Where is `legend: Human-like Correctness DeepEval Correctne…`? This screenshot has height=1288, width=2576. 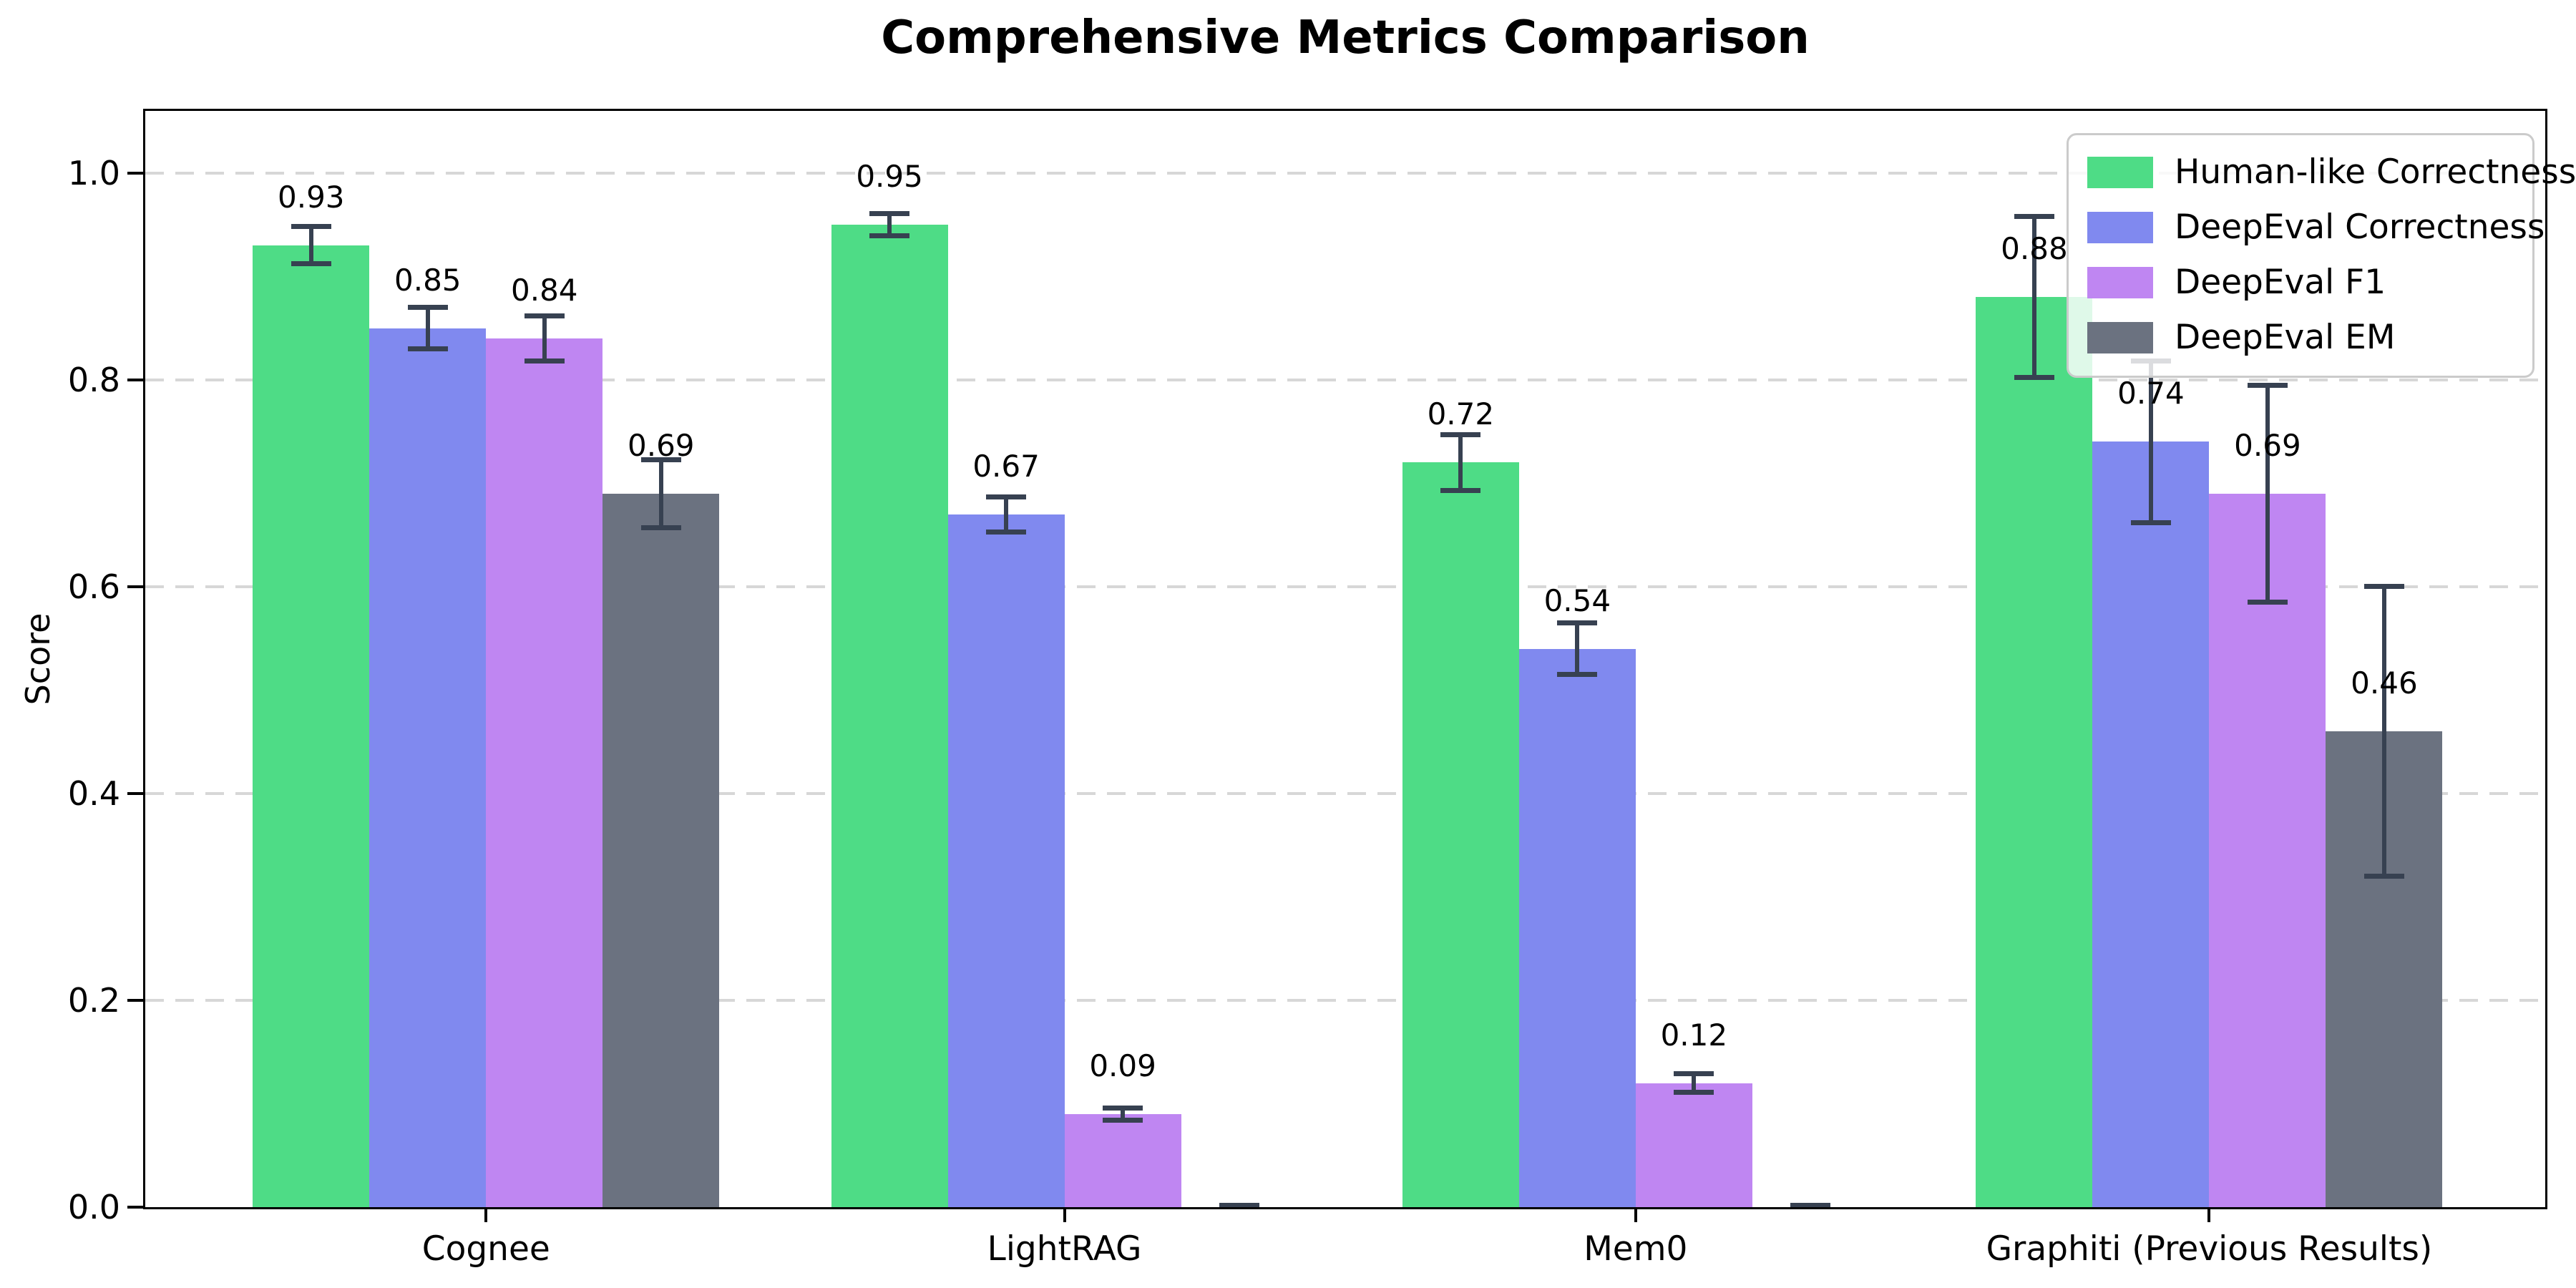
legend: Human-like Correctness DeepEval Correctne… is located at coordinates (2321, 255).